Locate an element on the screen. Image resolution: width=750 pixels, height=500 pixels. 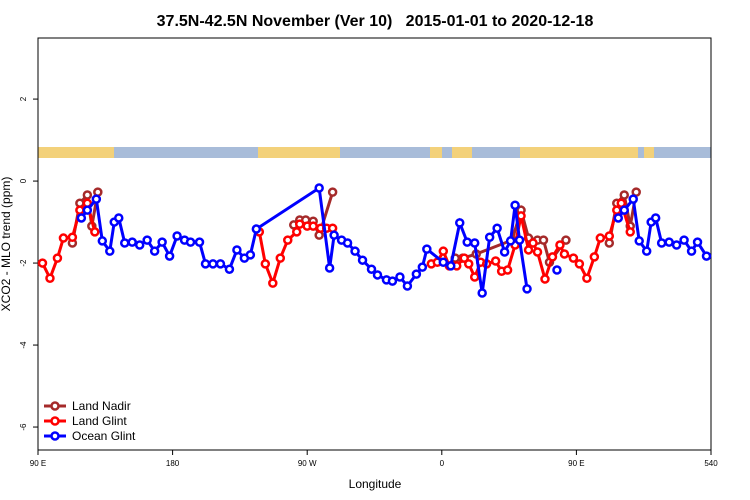
x-tick-label: 180 is located at coordinates (173, 463).